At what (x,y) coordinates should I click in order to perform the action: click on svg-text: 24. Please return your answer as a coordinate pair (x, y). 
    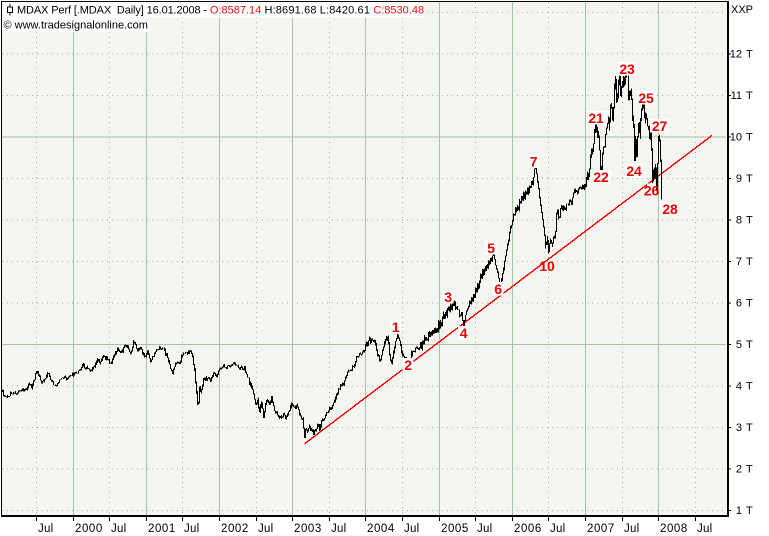
    Looking at the image, I should click on (634, 171).